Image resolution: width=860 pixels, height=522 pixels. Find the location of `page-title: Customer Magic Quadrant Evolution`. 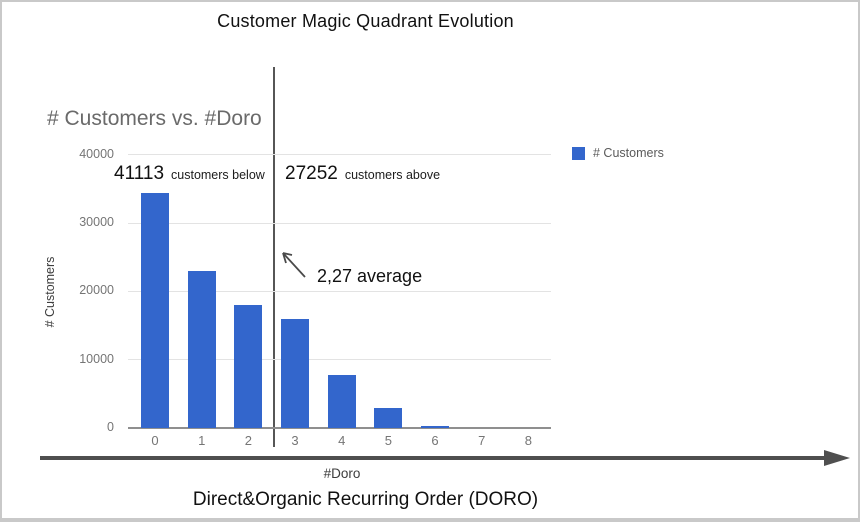

page-title: Customer Magic Quadrant Evolution is located at coordinates (365, 21).